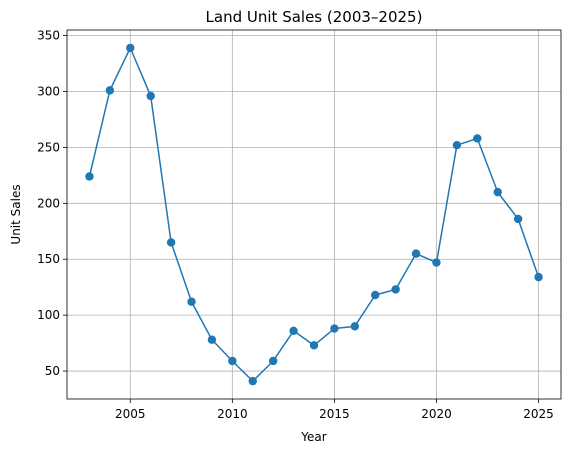  I want to click on chart-title: Land Unit Sales (2003–2025), so click(314, 17).